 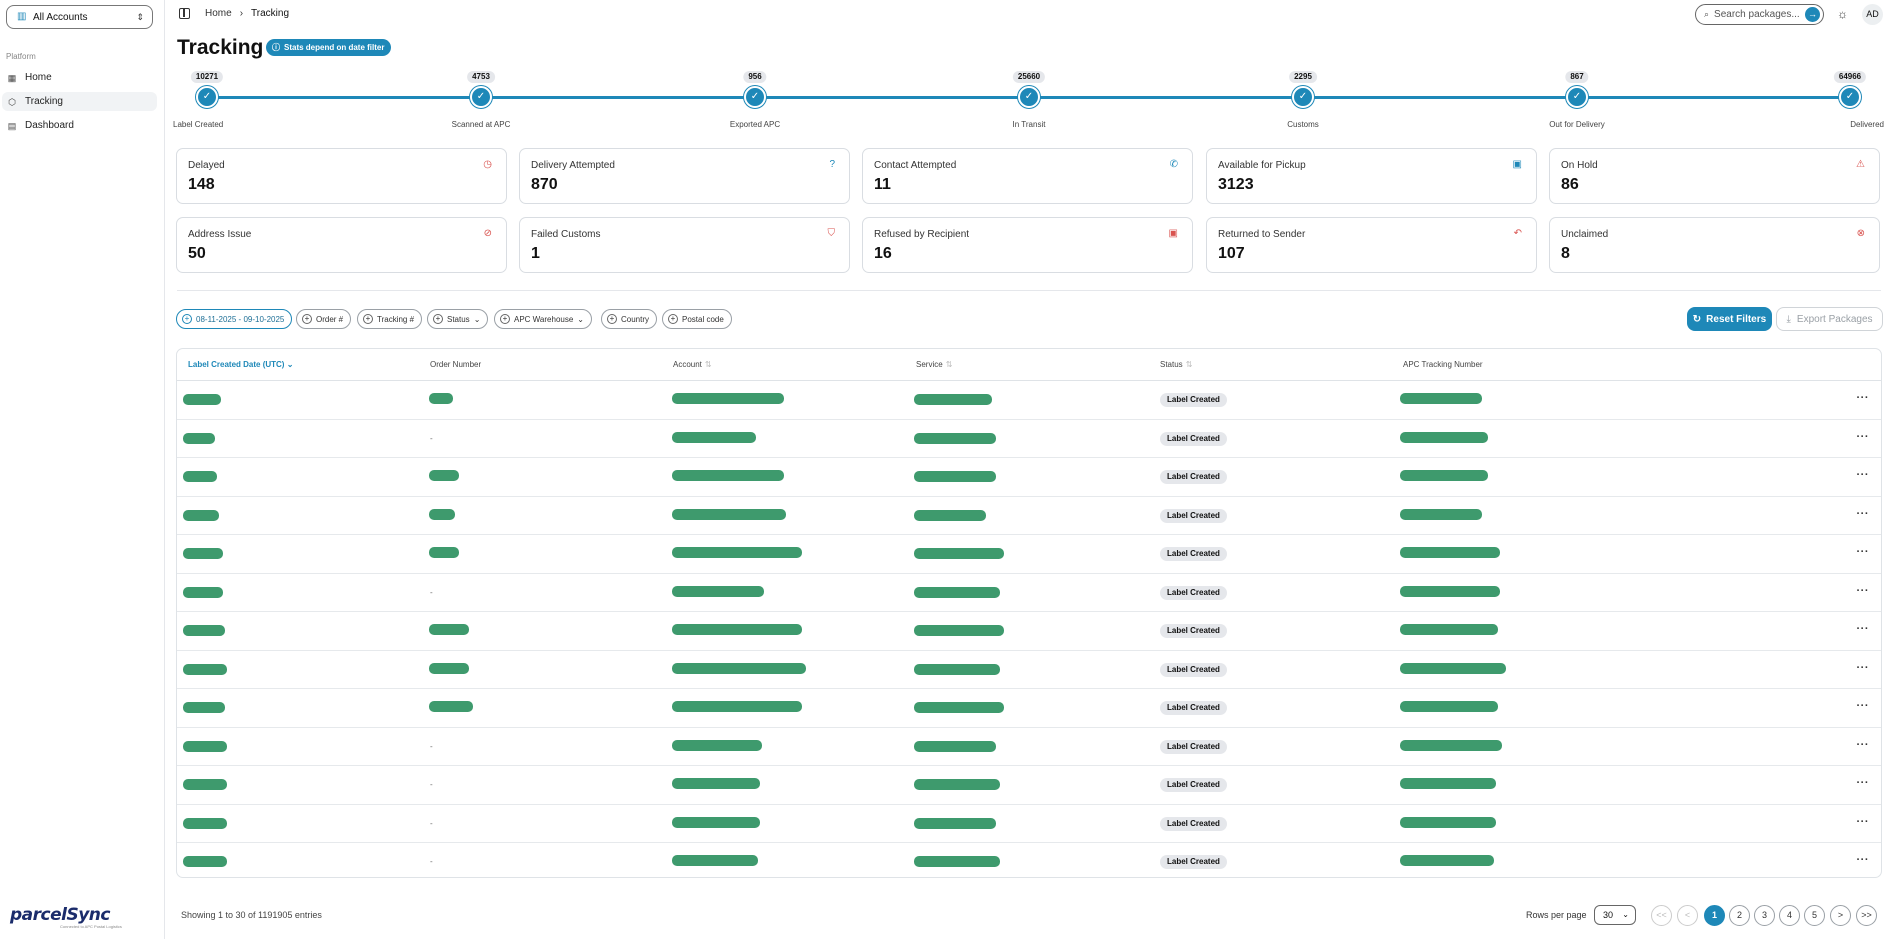 I want to click on stat-card: Contact Attempted 11 ✆, so click(x=1027, y=176).